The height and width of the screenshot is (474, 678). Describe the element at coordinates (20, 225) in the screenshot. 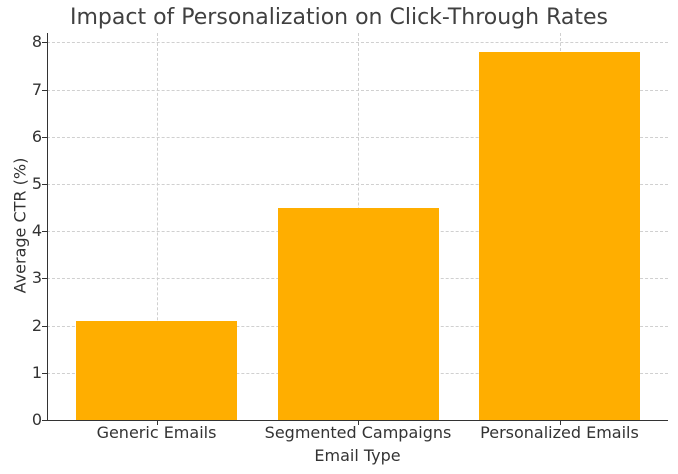

I see `y-axis-label: Average CTR (%)` at that location.